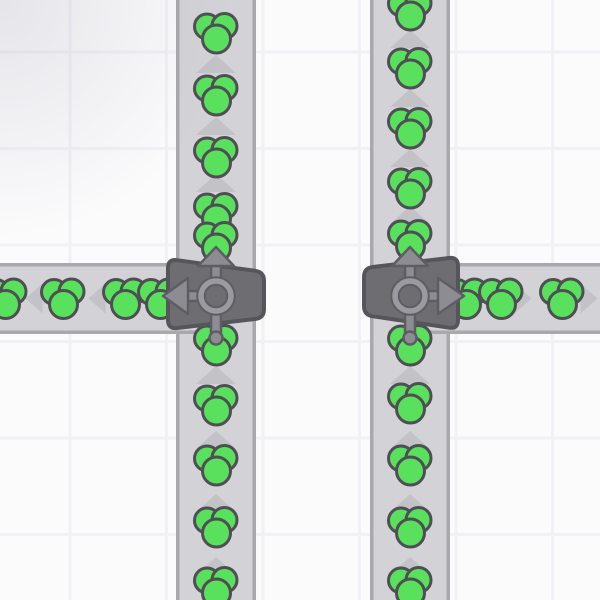 The height and width of the screenshot is (600, 600). I want to click on splitter-left, so click(213, 295).